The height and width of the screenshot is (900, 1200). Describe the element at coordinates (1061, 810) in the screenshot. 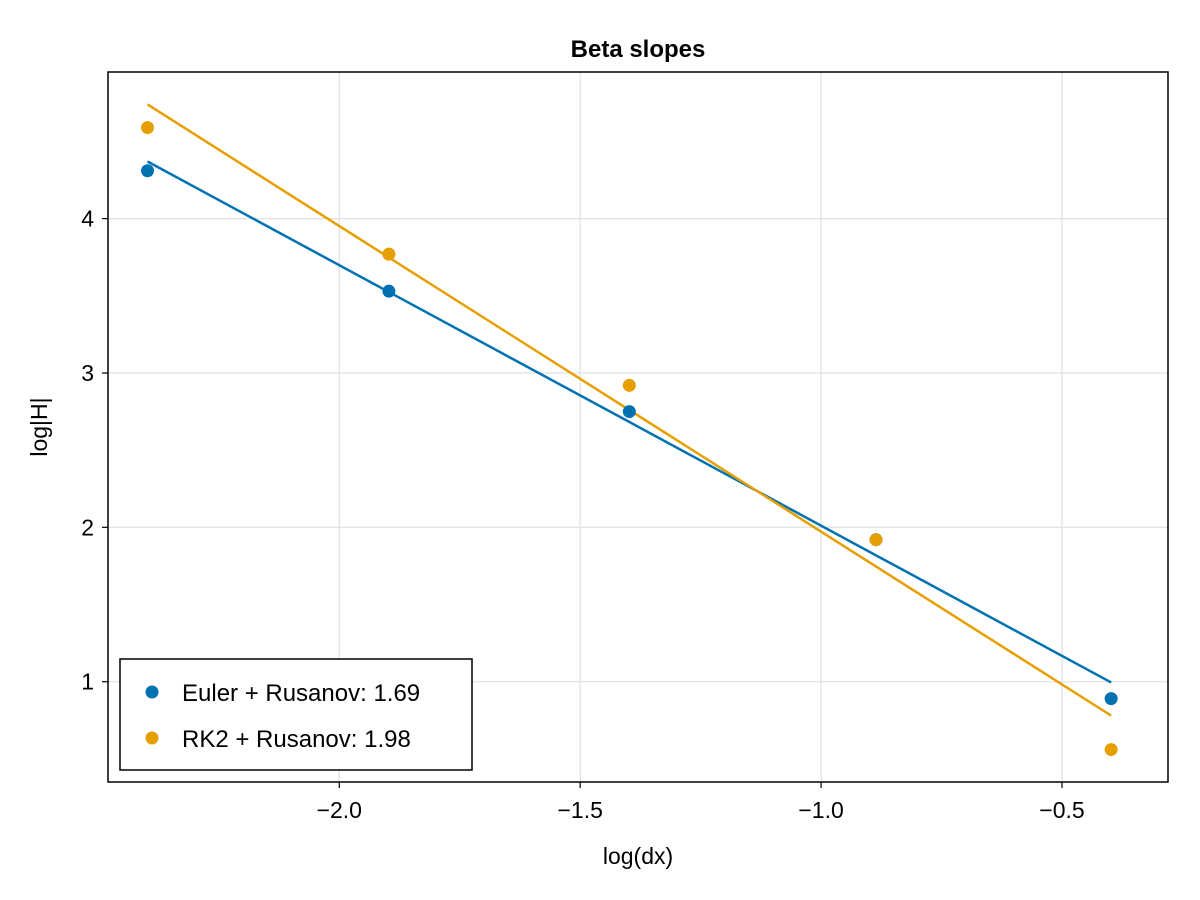

I see `x-tick-label: −0.5` at that location.